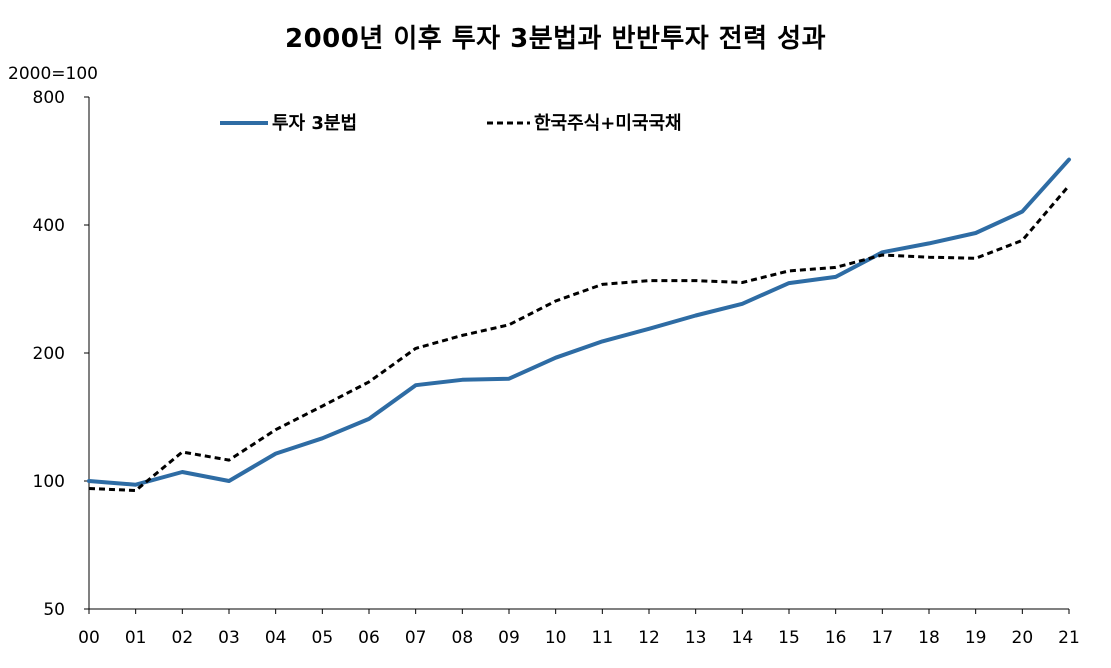 The height and width of the screenshot is (668, 1111). I want to click on legend-label-1: 한국주식+미국국채, so click(608, 123).